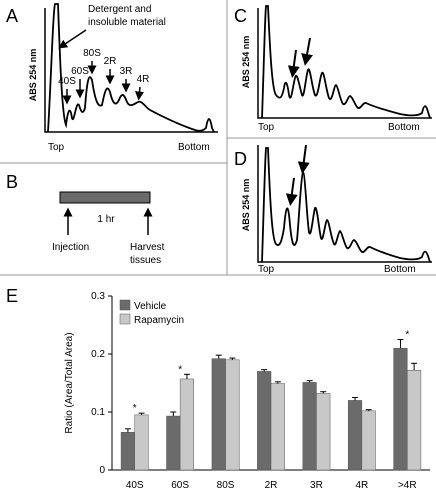  Describe the element at coordinates (12, 182) in the screenshot. I see `panel-label: B` at that location.